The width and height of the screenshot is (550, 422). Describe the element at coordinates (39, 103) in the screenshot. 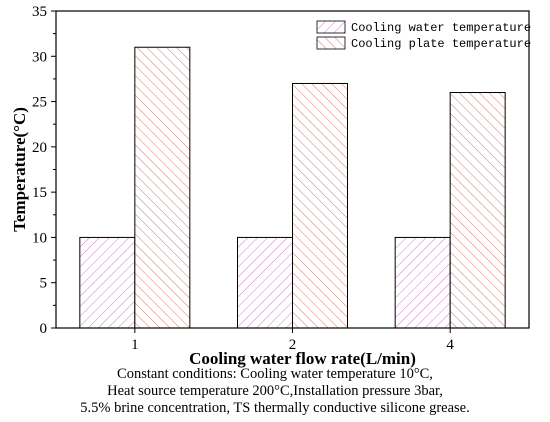

I see `y-tick-label-25: 25` at that location.